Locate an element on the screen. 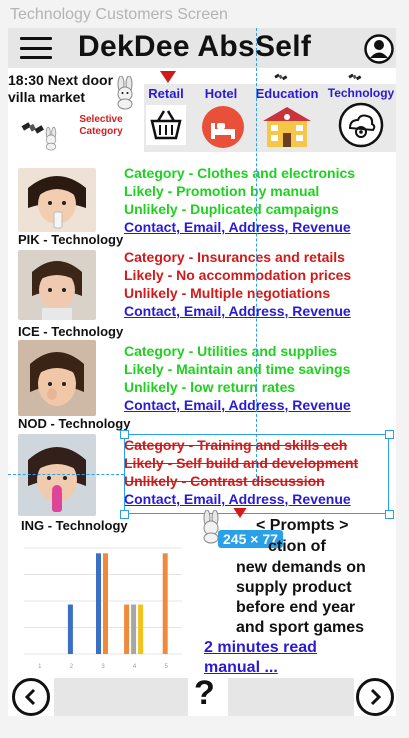  bar-chart: 1 2 3 4 5 is located at coordinates (103, 607).